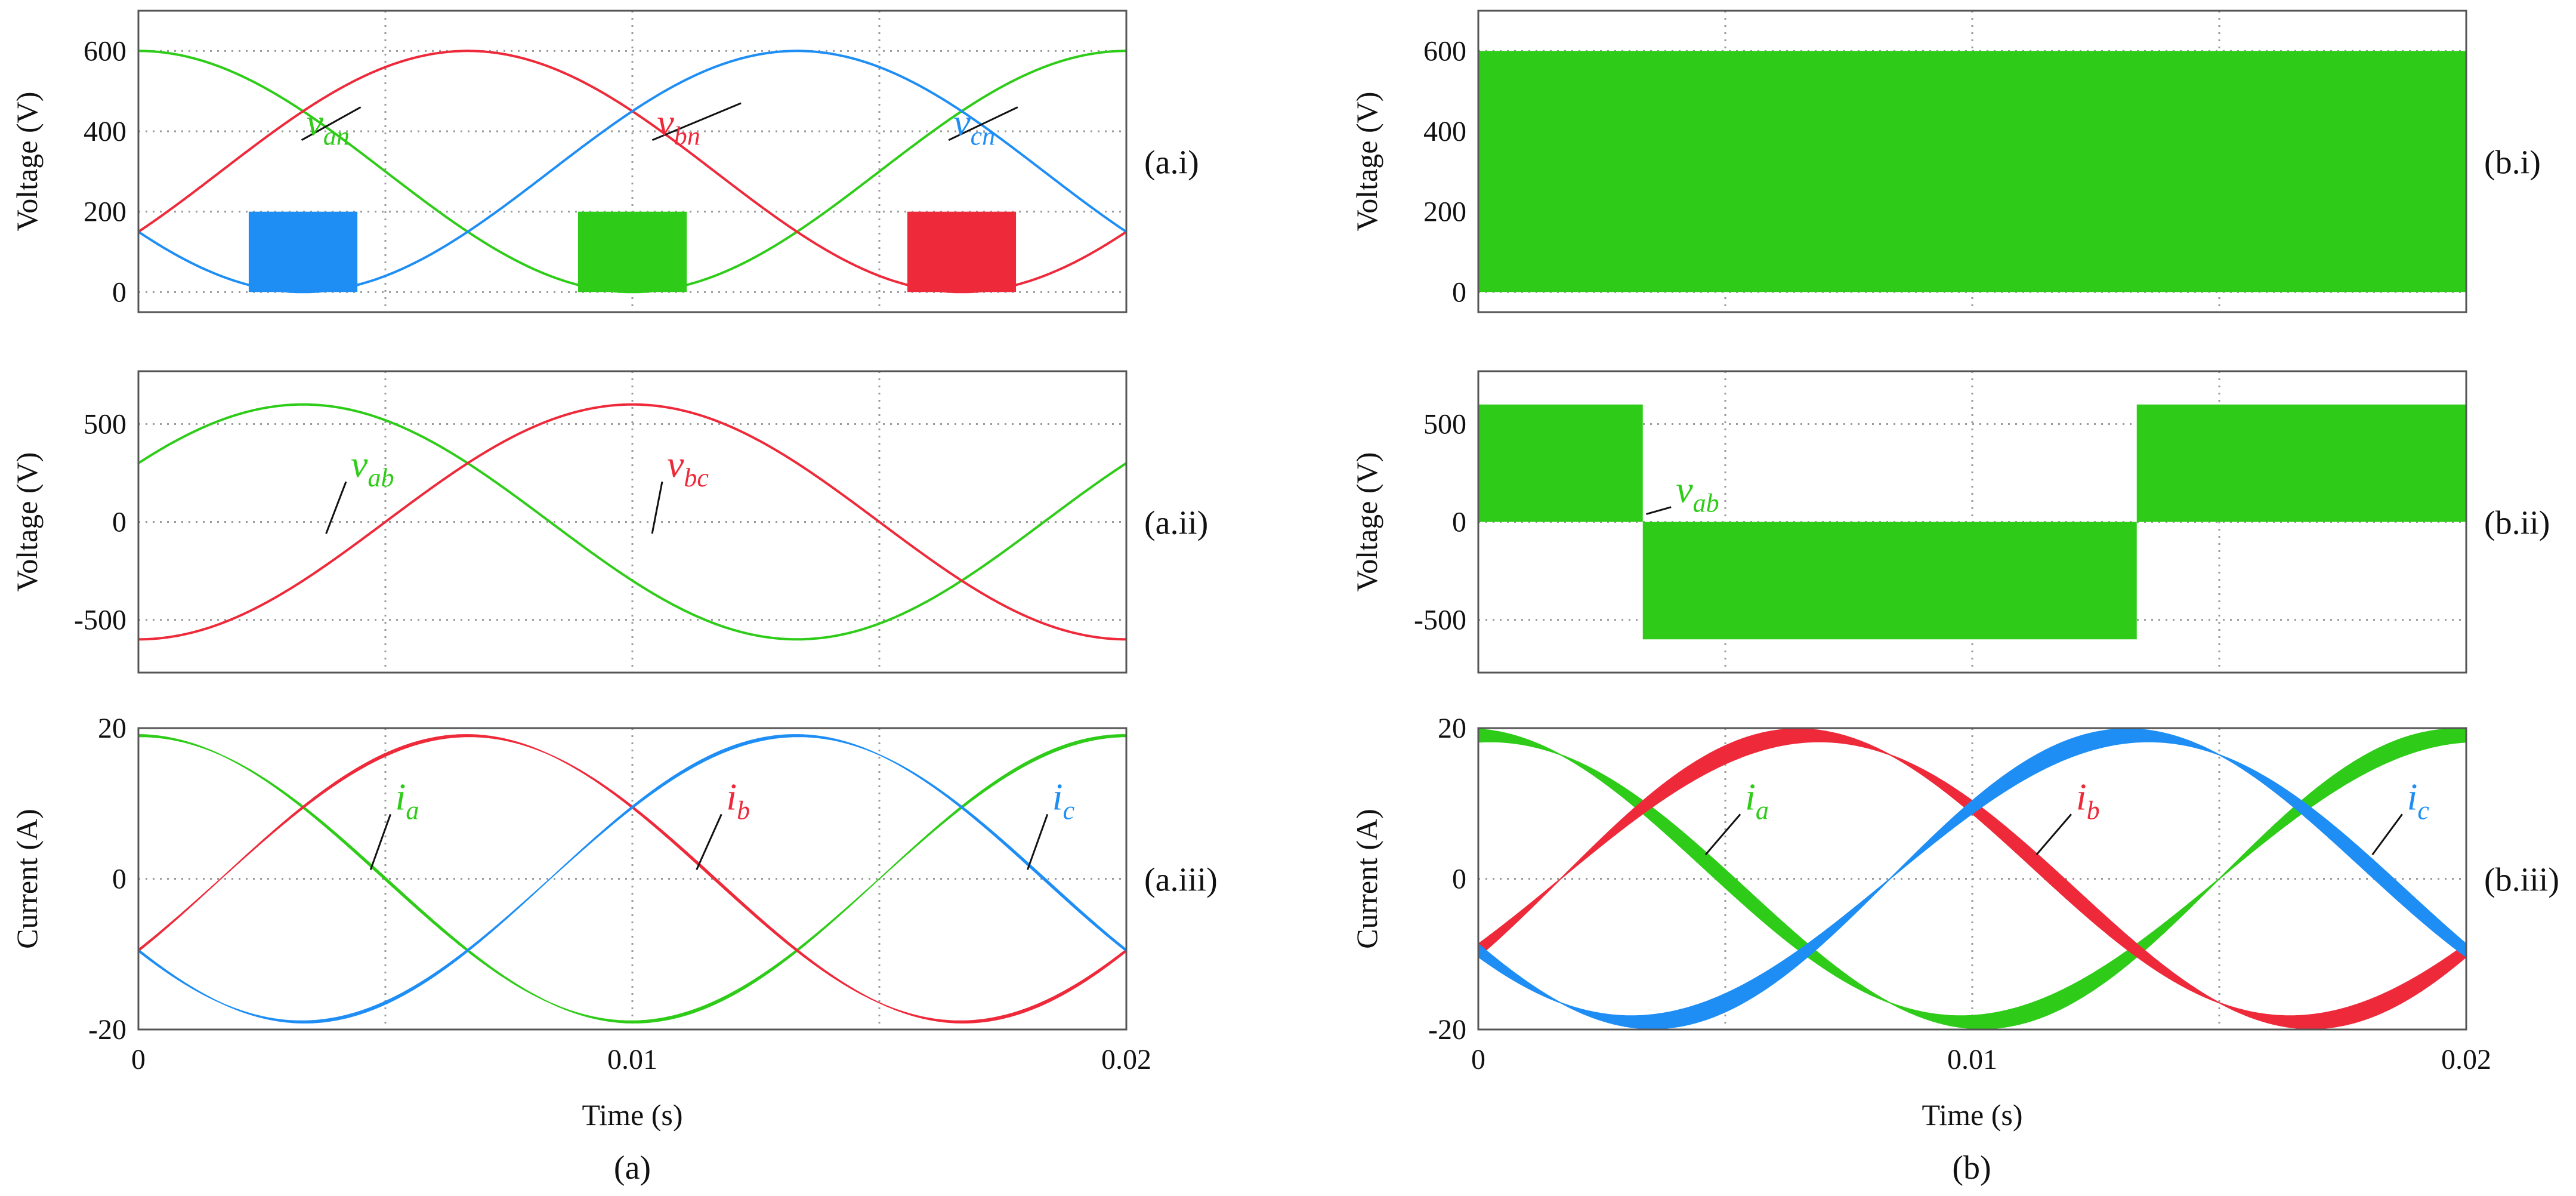 This screenshot has width=2576, height=1196. I want to click on annotation-label-an: van, so click(328, 126).